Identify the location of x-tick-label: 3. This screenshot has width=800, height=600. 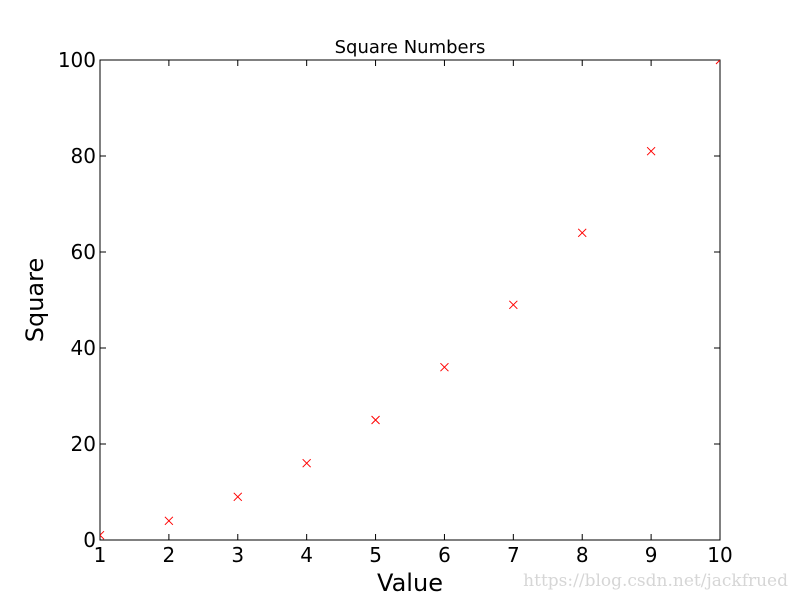
(237, 555).